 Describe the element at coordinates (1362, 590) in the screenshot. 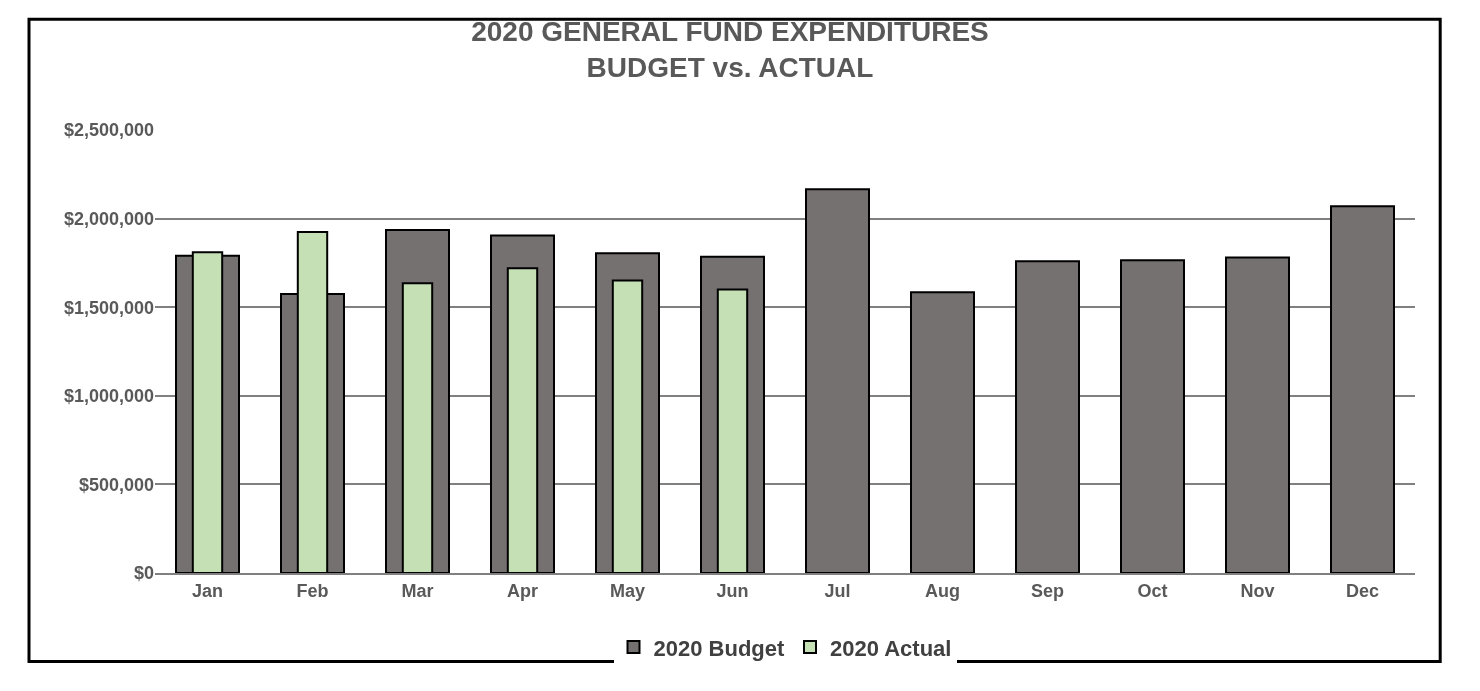

I see `x-tick-label: Dec` at that location.